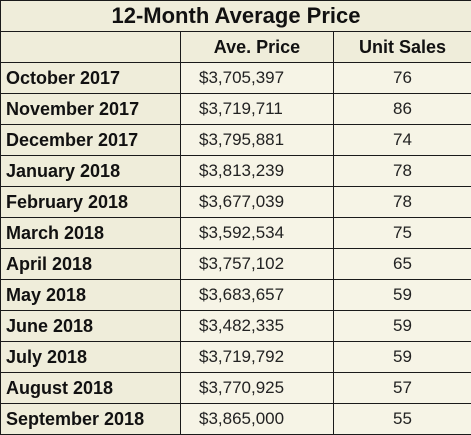 This screenshot has width=471, height=435. Describe the element at coordinates (257, 233) in the screenshot. I see `average-price-cell: $3,592,534` at that location.